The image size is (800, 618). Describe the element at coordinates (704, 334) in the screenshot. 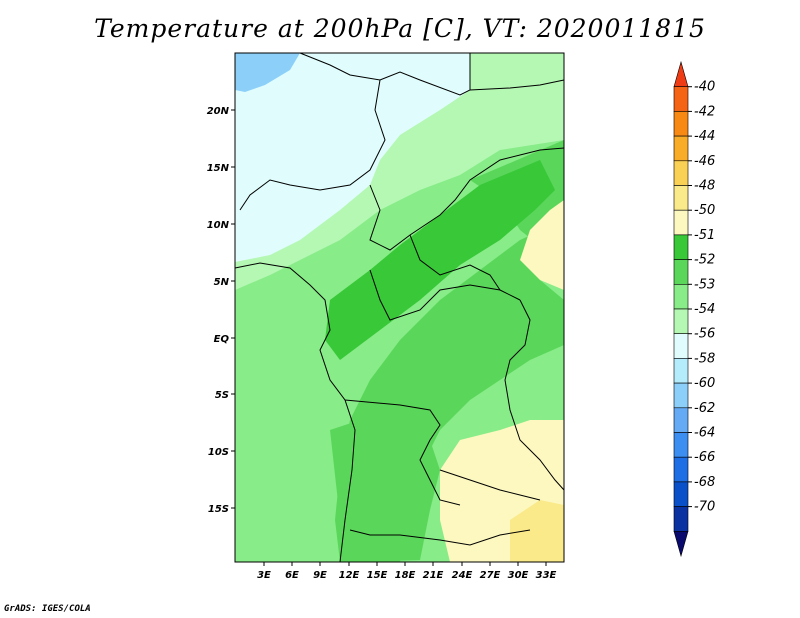

I see `colorbar-label: -56` at that location.